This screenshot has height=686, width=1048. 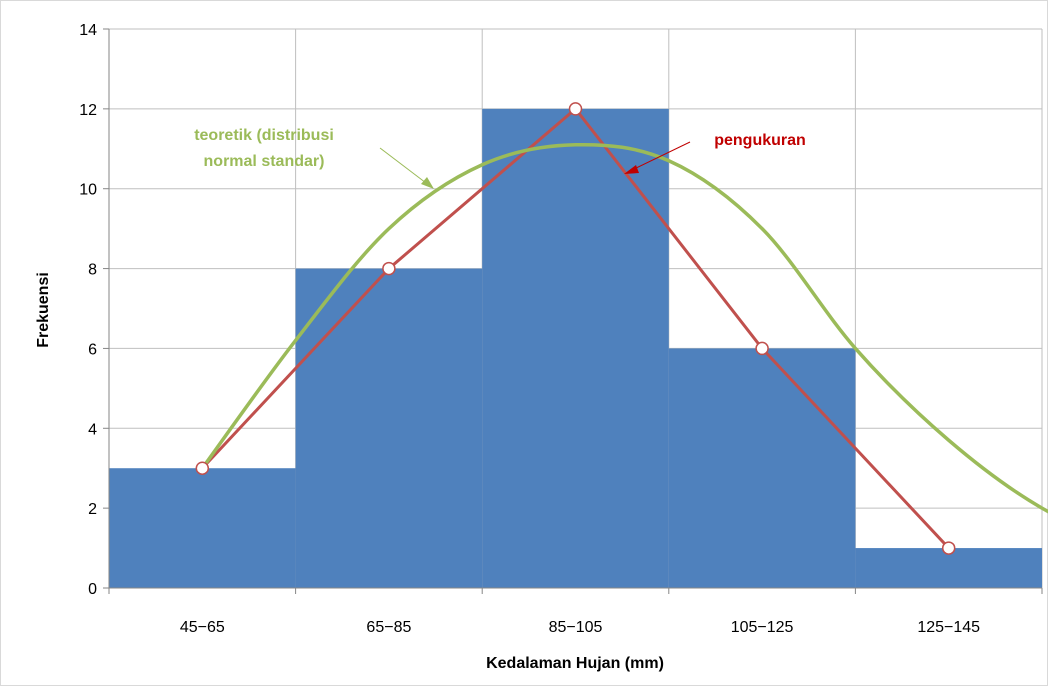 I want to click on y-tick-label: 10, so click(x=88, y=190).